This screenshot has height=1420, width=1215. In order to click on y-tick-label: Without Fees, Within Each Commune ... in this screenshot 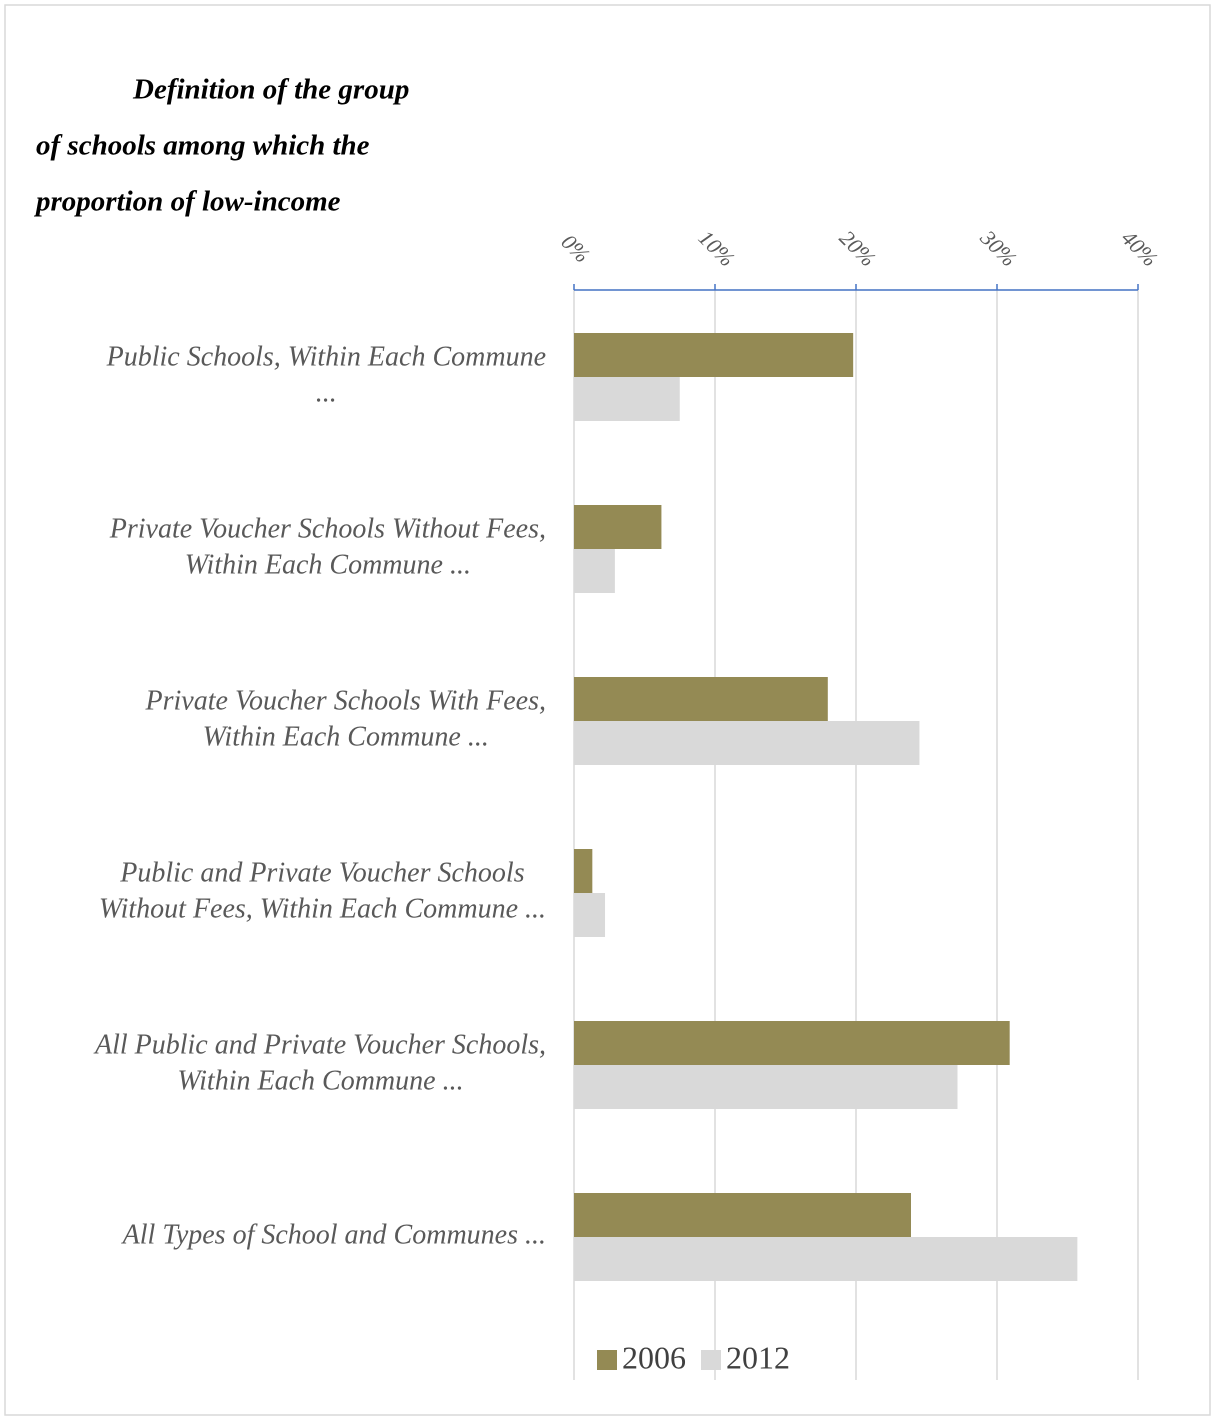, I will do `click(322, 908)`.